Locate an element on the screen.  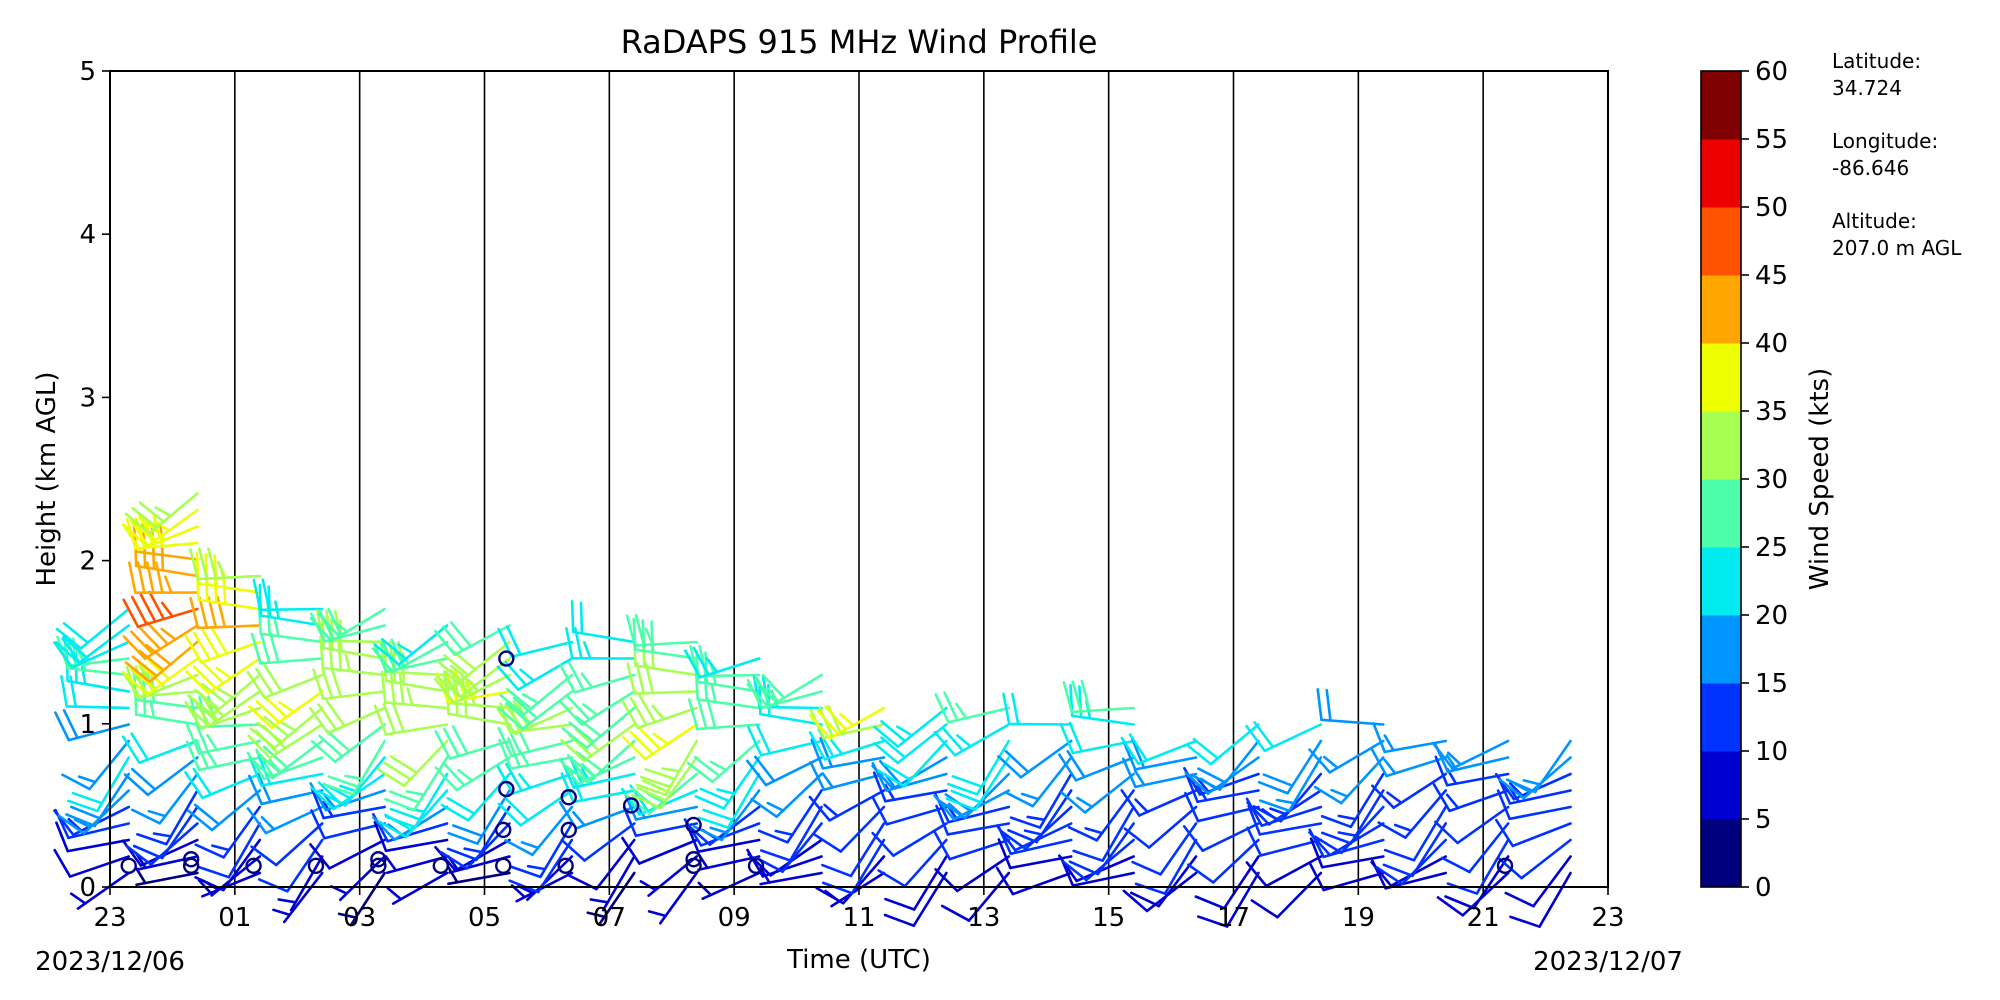
y-tick-label: 3 is located at coordinates (87, 398).